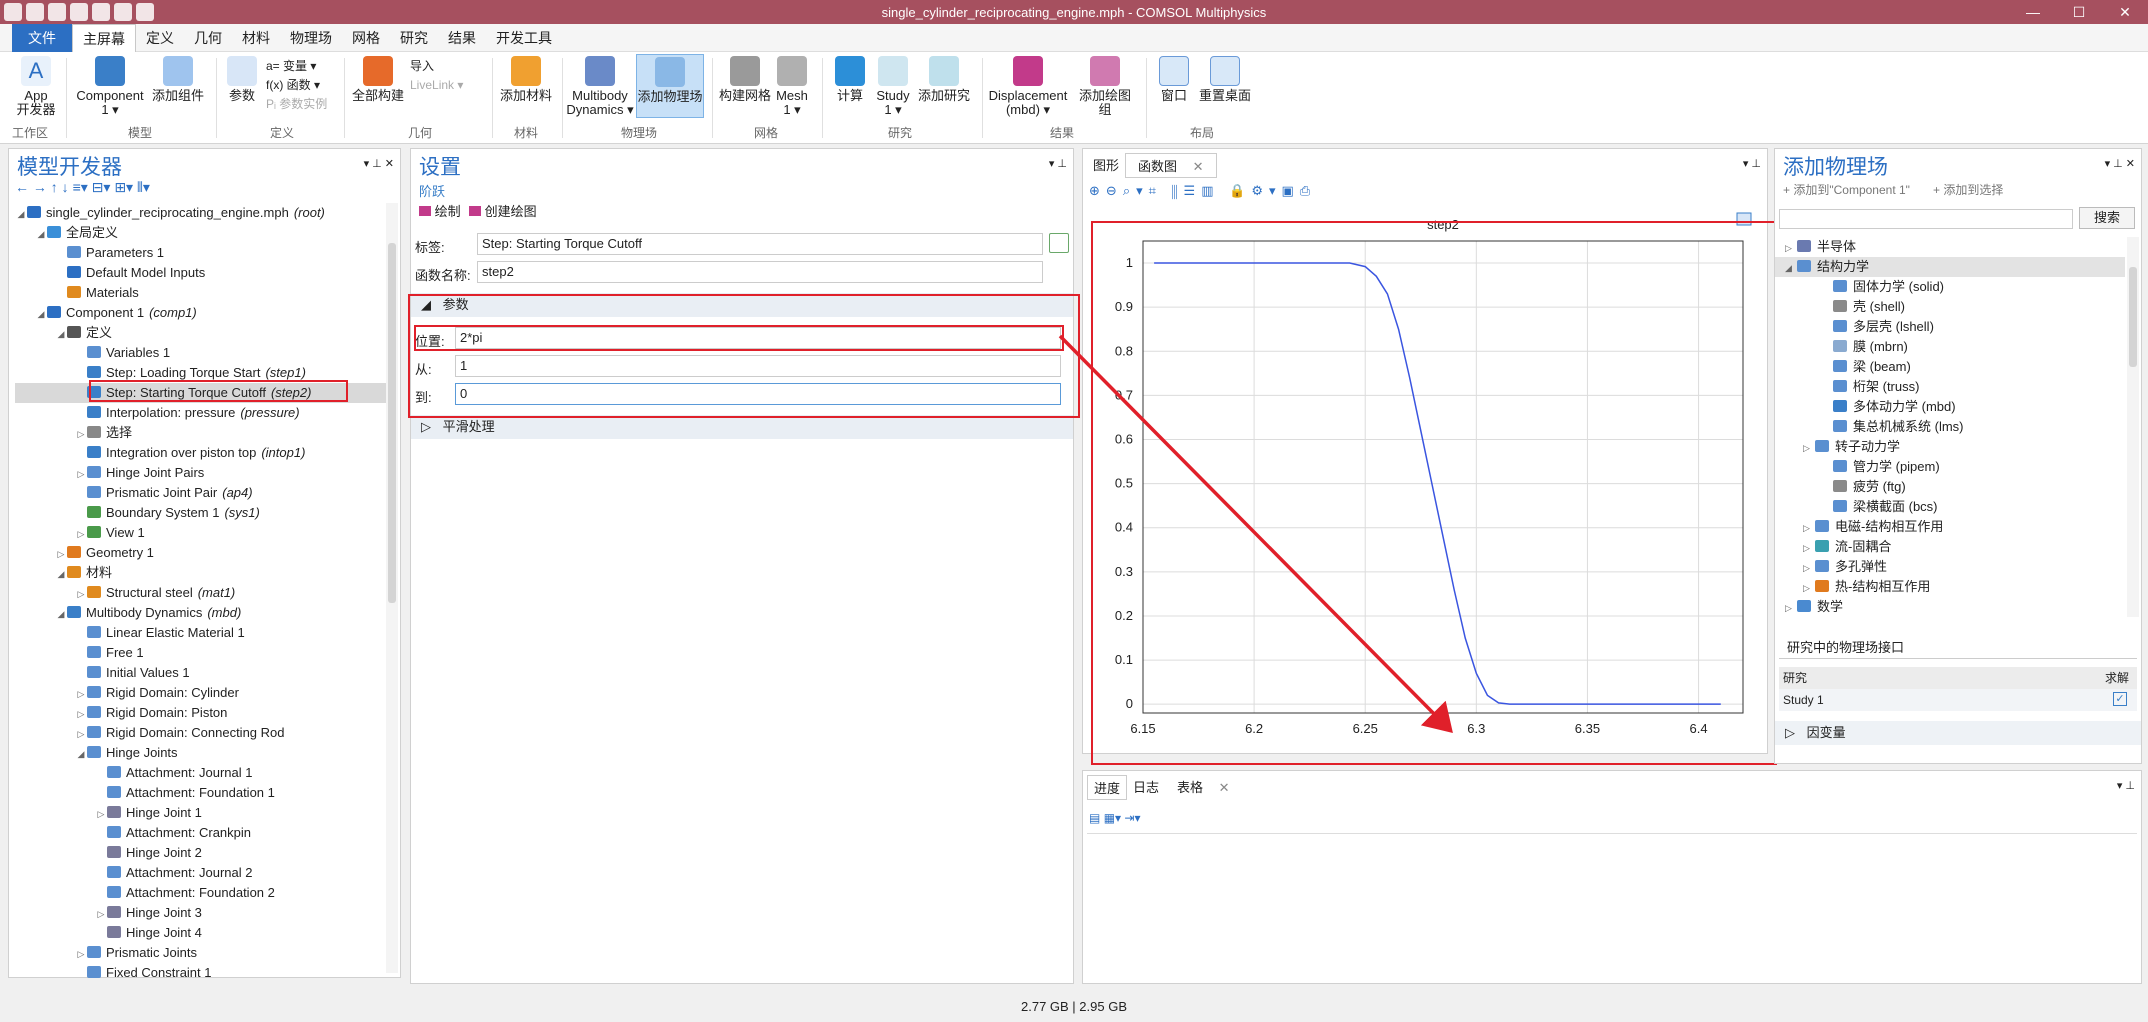 The image size is (2148, 1022). Describe the element at coordinates (1950, 527) in the screenshot. I see `physics-list-item: ▷ 电磁-结构相互作用` at that location.